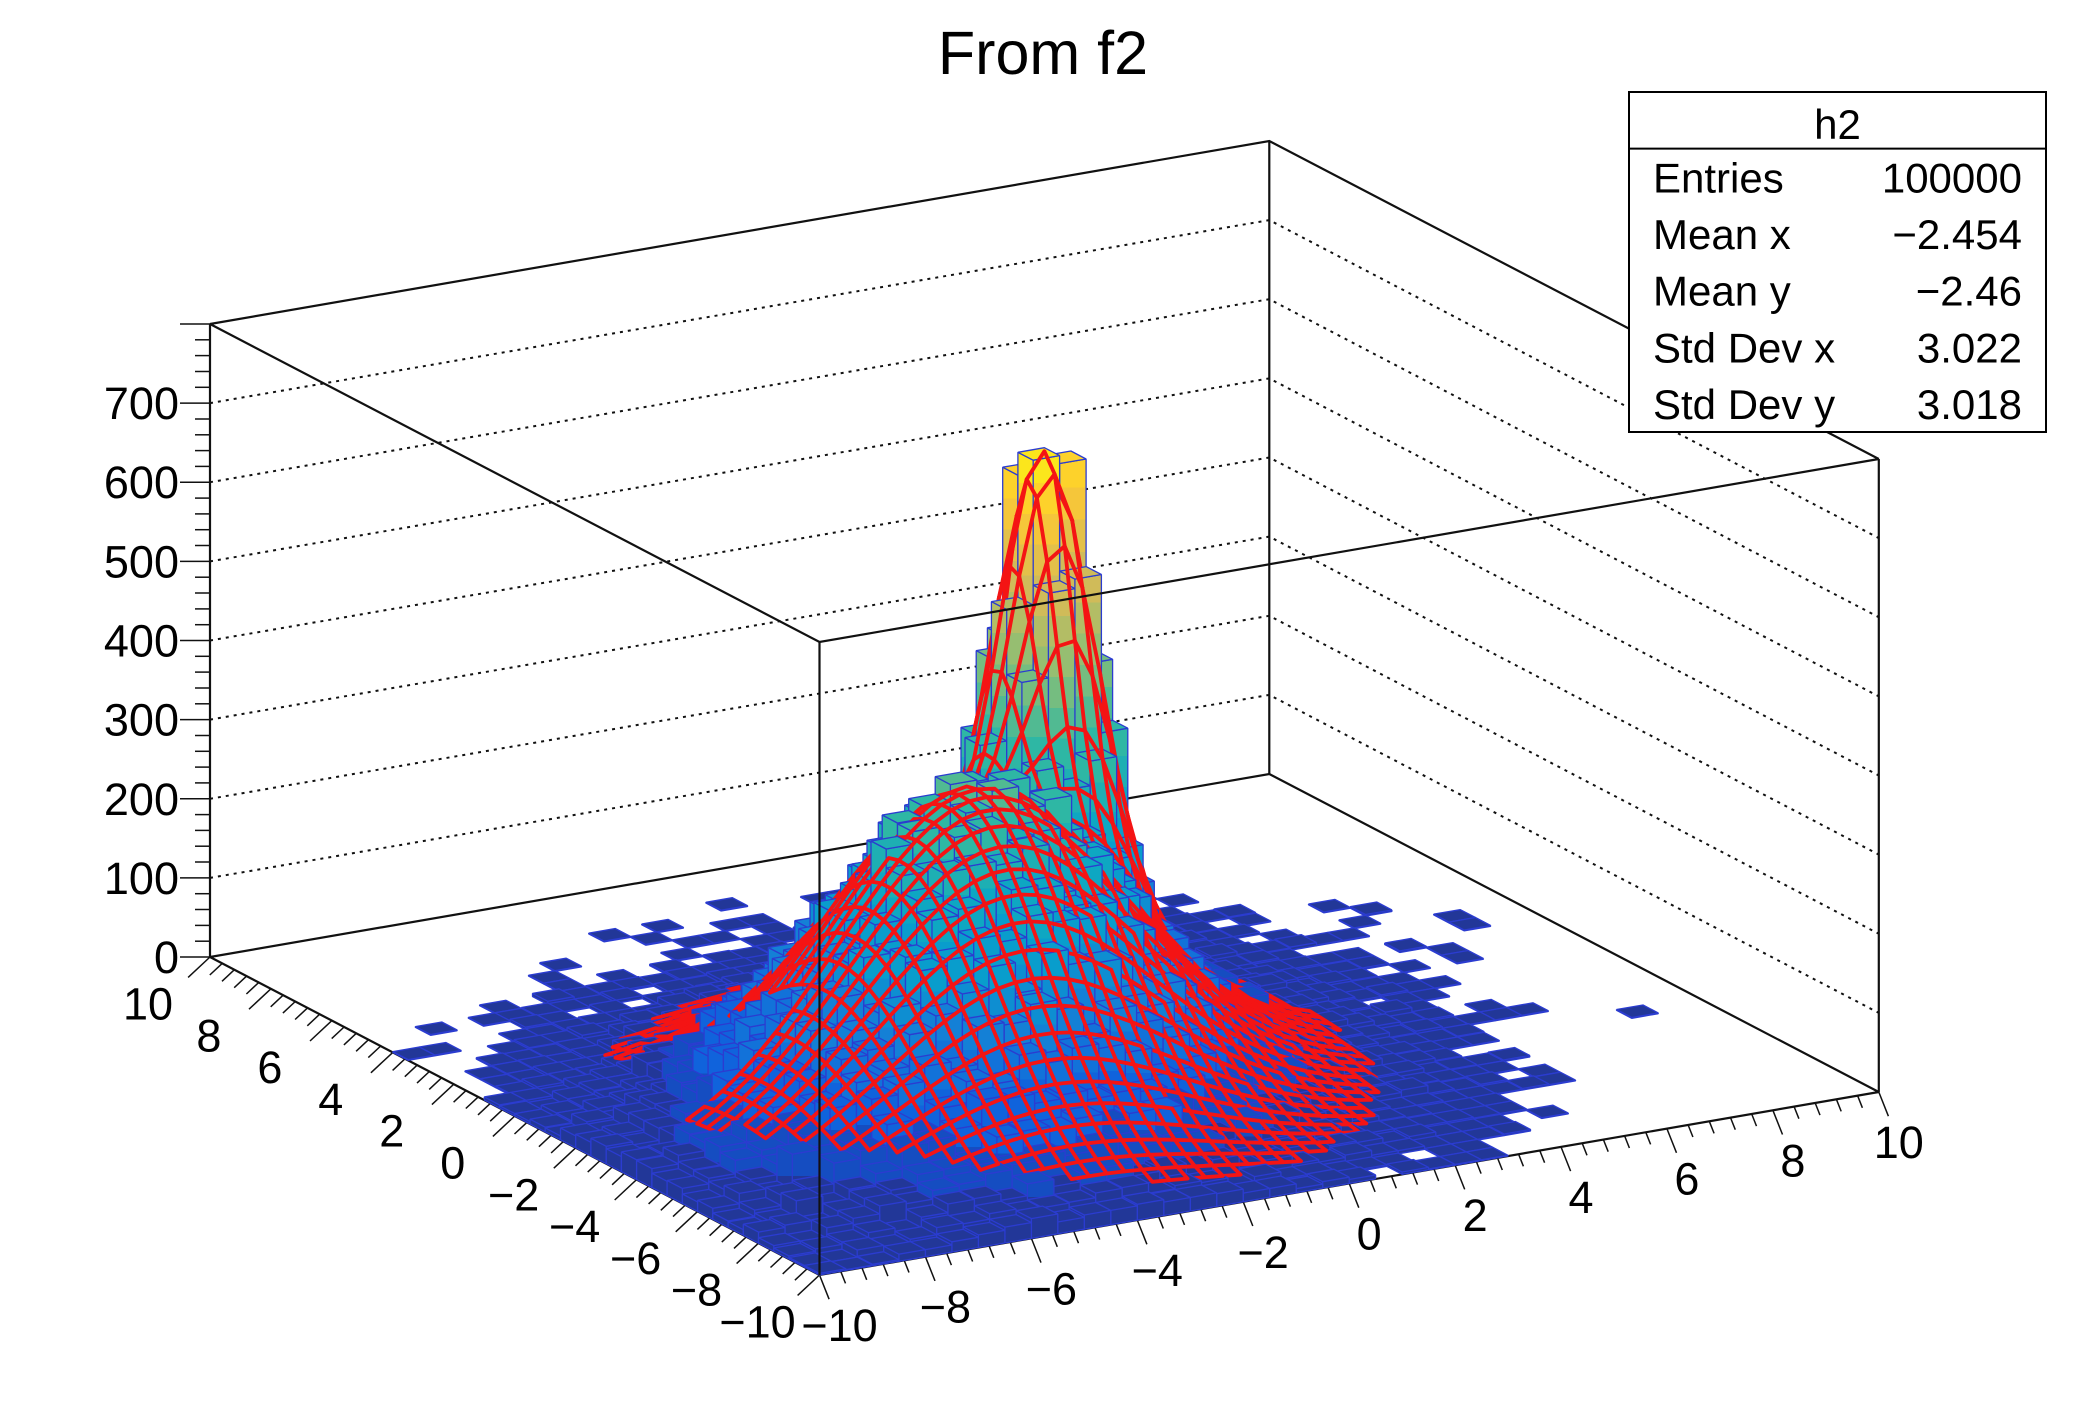 The height and width of the screenshot is (1416, 2088). I want to click on svg-text: From f2, so click(1043, 53).